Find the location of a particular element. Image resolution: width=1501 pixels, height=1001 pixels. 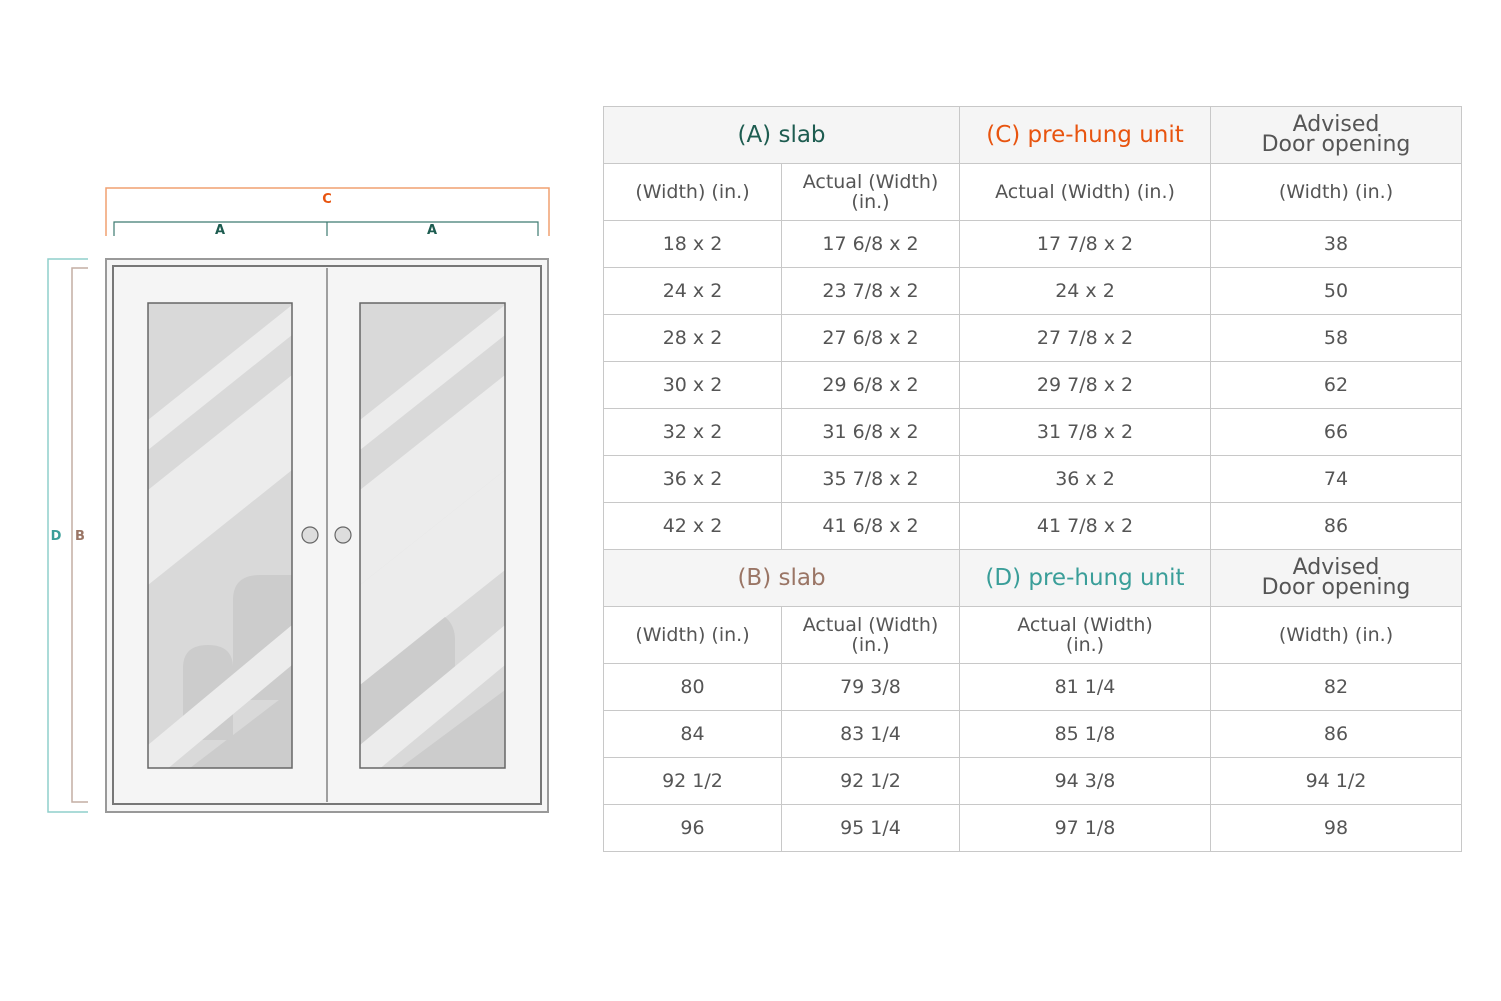

header-b-slab: (B) slab is located at coordinates (781, 578).